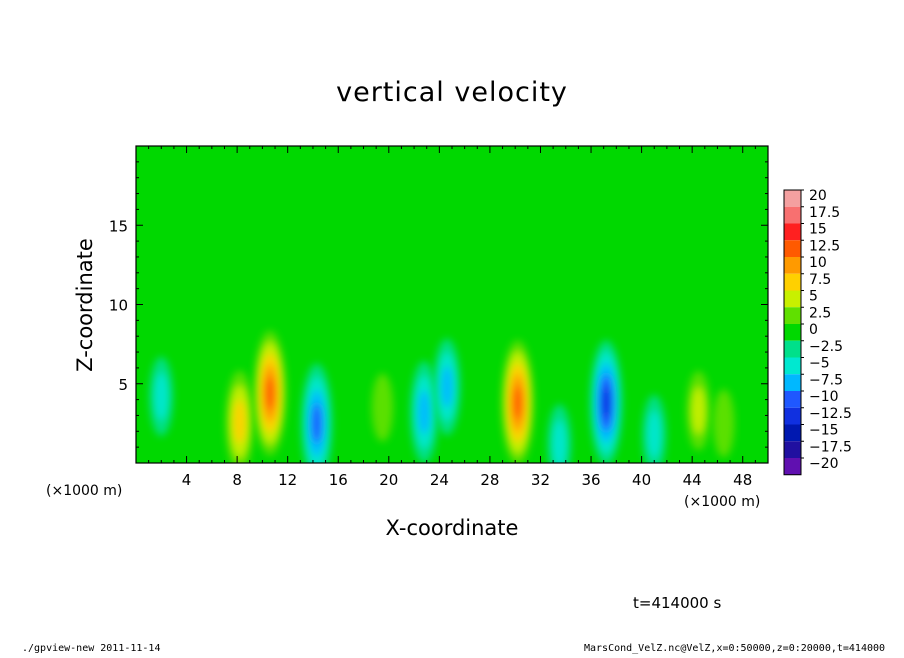 This screenshot has width=904, height=658. What do you see at coordinates (818, 230) in the screenshot?
I see `colorbar-label-3: 15` at bounding box center [818, 230].